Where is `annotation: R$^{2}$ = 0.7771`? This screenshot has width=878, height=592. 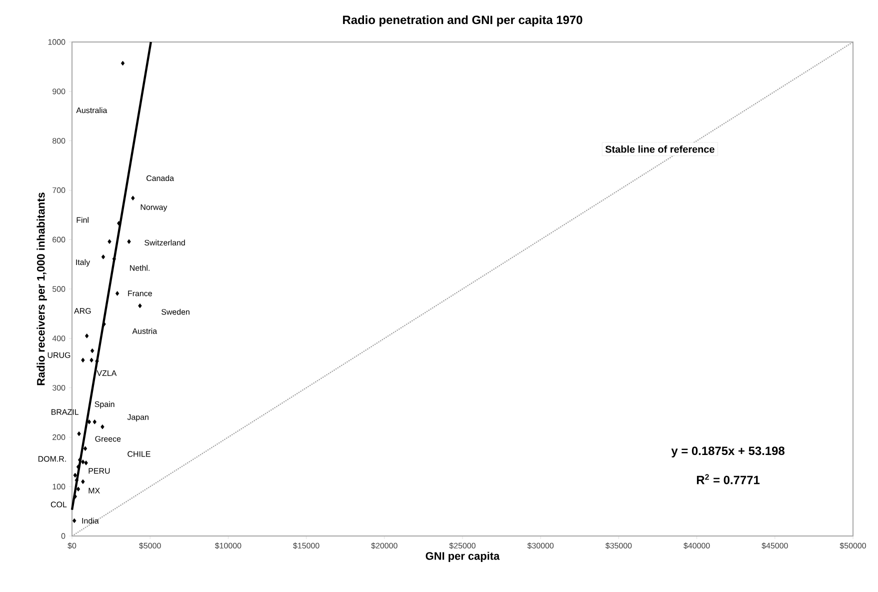 annotation: R$^{2}$ = 0.7771 is located at coordinates (728, 479).